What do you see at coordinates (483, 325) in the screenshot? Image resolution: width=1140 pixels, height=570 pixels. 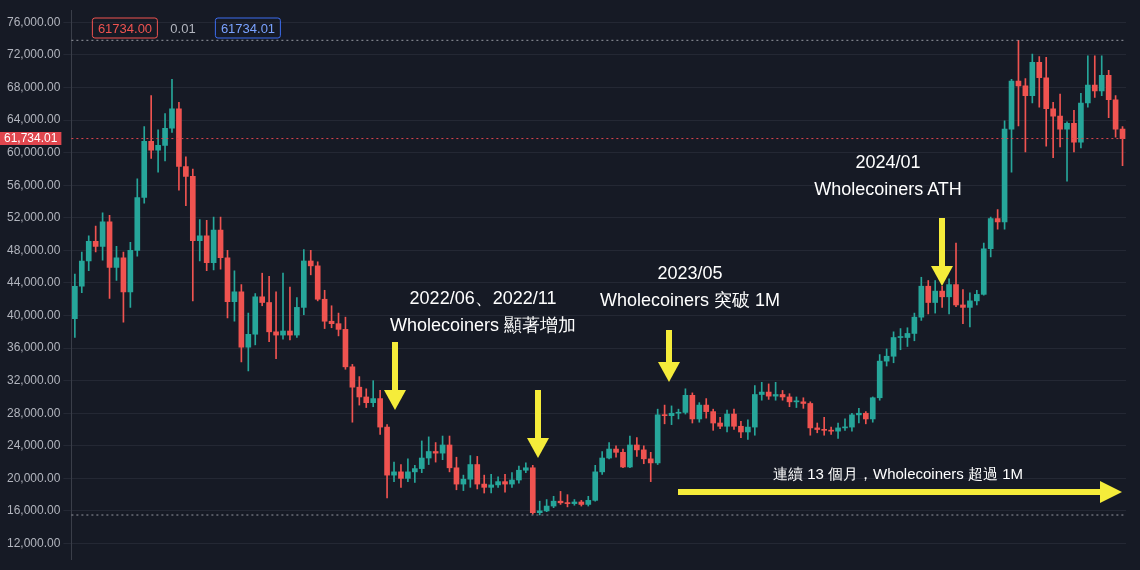 I see `annotation: Wholecoiners 顯著增加` at bounding box center [483, 325].